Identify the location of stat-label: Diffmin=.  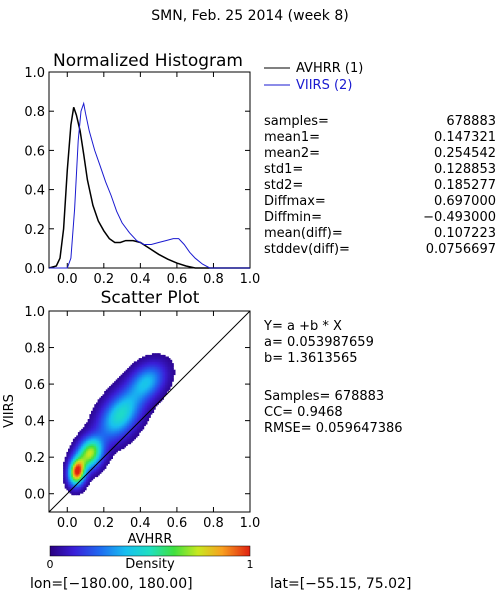
(293, 217).